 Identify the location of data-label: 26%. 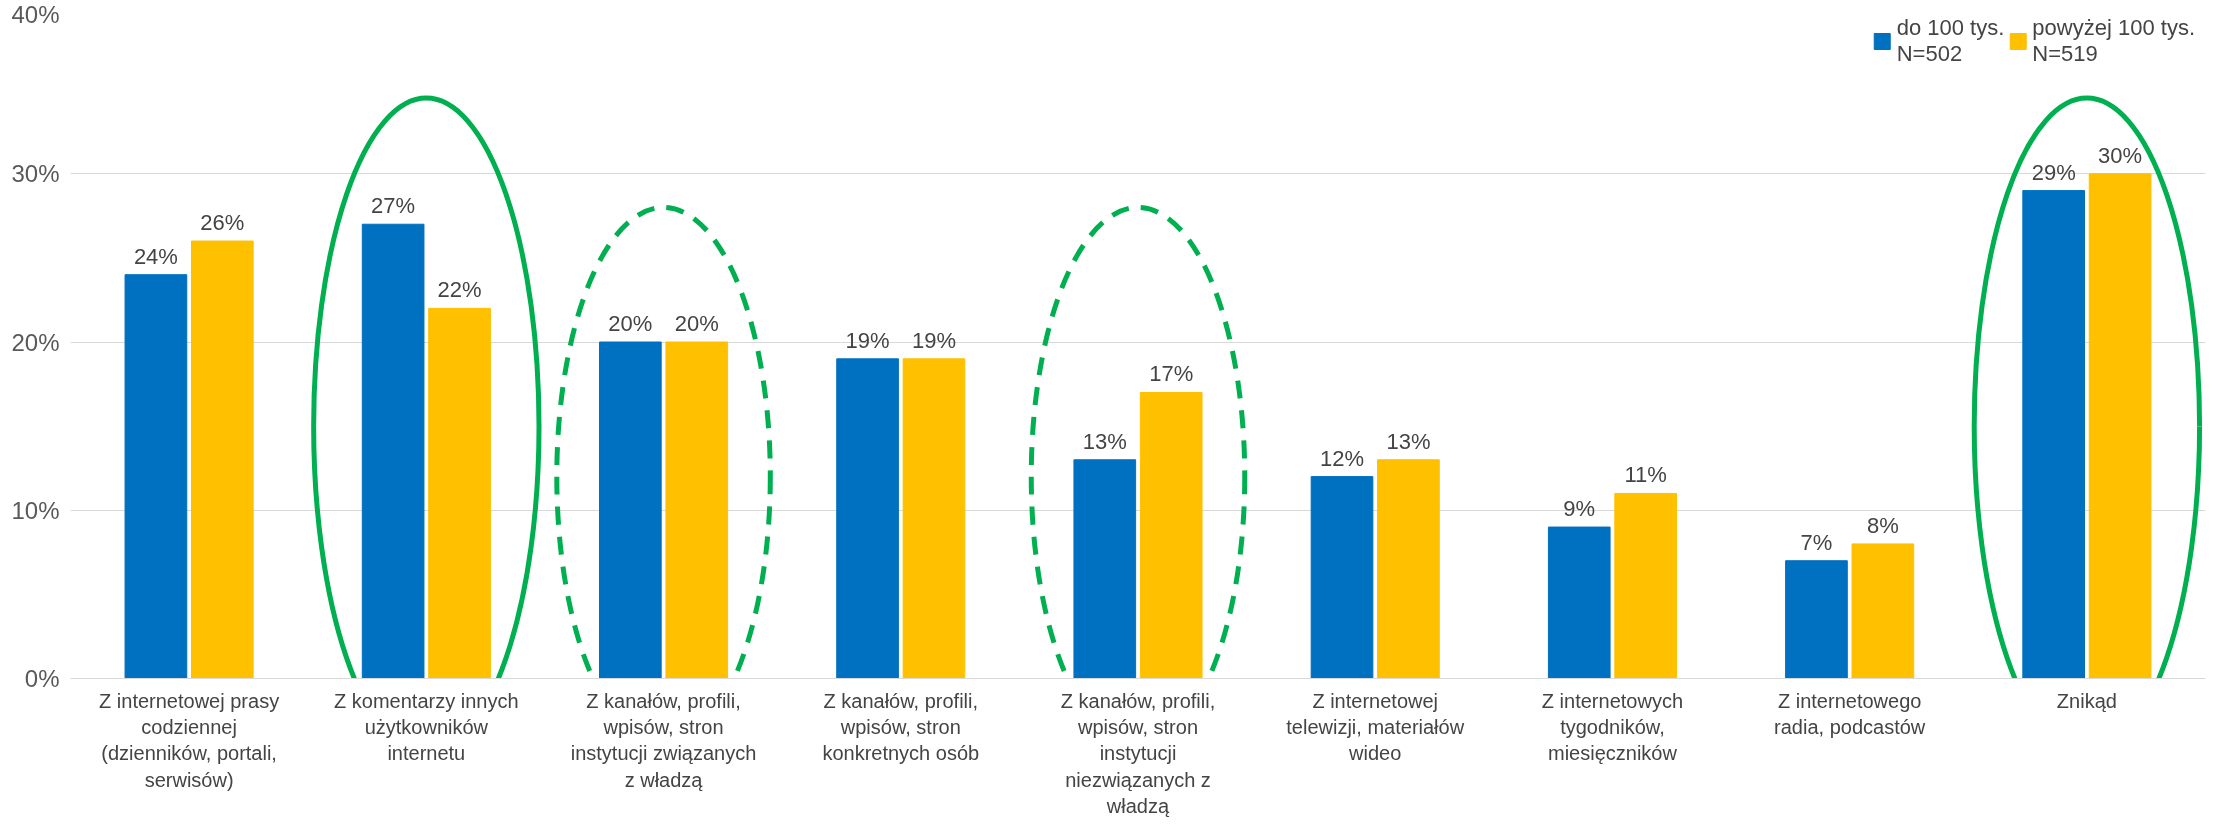
(222, 223).